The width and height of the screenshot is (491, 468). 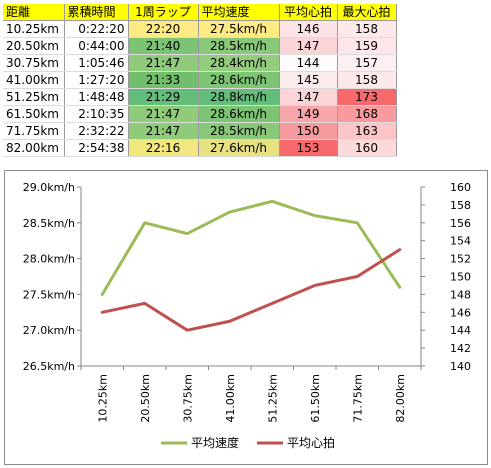 What do you see at coordinates (460, 187) in the screenshot?
I see `right-axis-tick-label: 160` at bounding box center [460, 187].